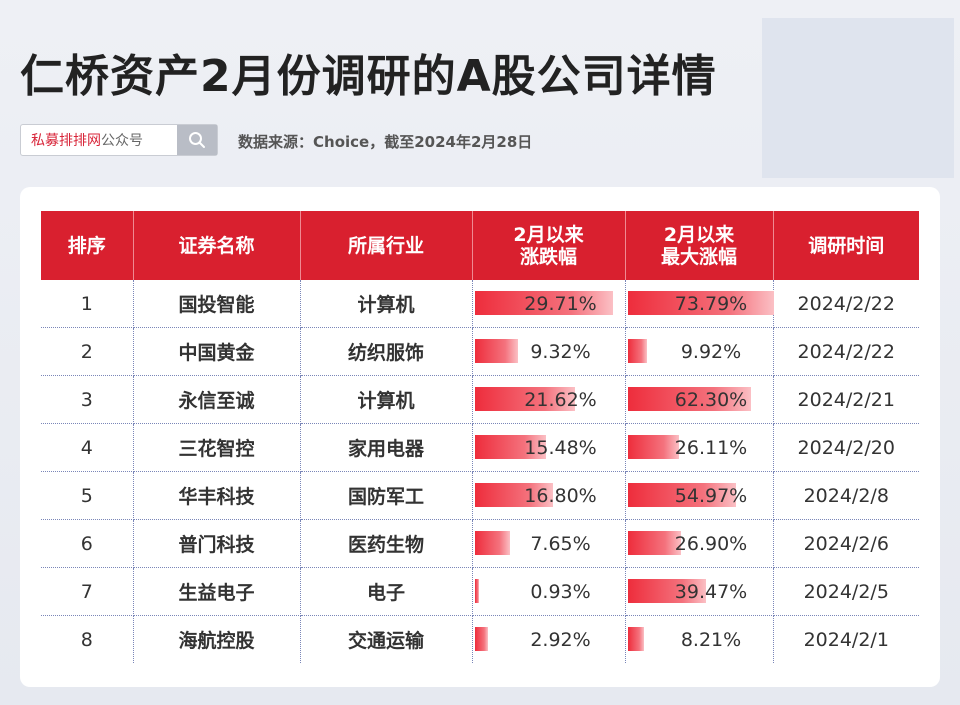 The image size is (960, 705). I want to click on table-row: 1 国投智能 计算机 29.71% 73.79% 2024/2/22, so click(480, 304).